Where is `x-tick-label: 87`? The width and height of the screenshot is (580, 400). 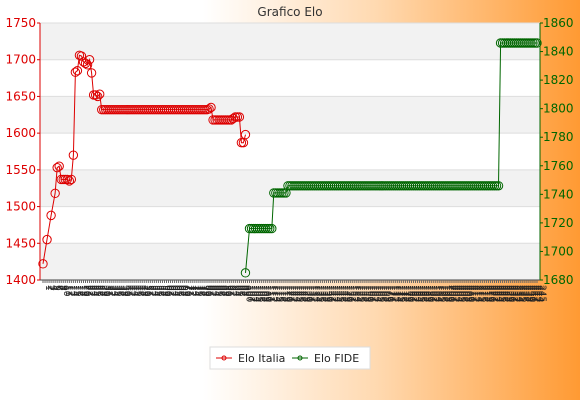 x-tick-label: 87 is located at coordinates (222, 290).